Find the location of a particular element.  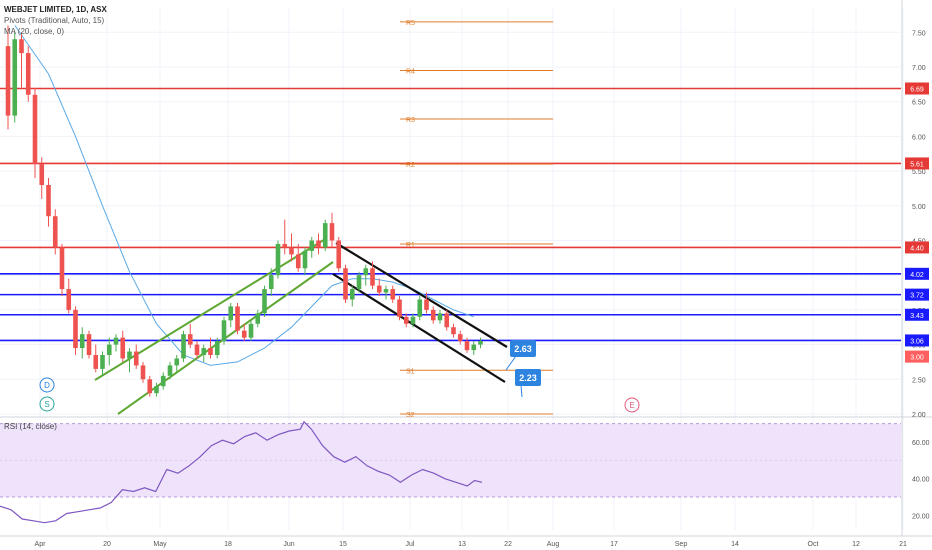

time-tick-label: 15 is located at coordinates (343, 544).